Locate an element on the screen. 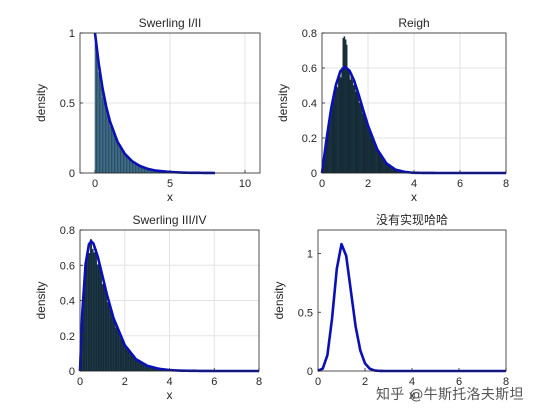 This screenshot has height=420, width=560. x-tick-label: 10 is located at coordinates (245, 184).